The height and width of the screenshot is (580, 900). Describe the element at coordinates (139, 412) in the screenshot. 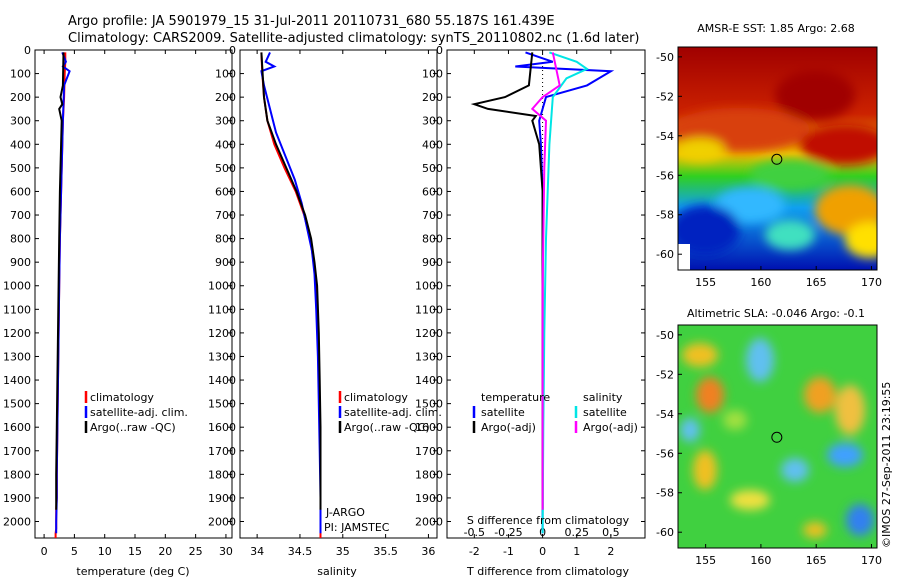

I see `temperature-legend-satellite: satellite-adj. clim.` at that location.